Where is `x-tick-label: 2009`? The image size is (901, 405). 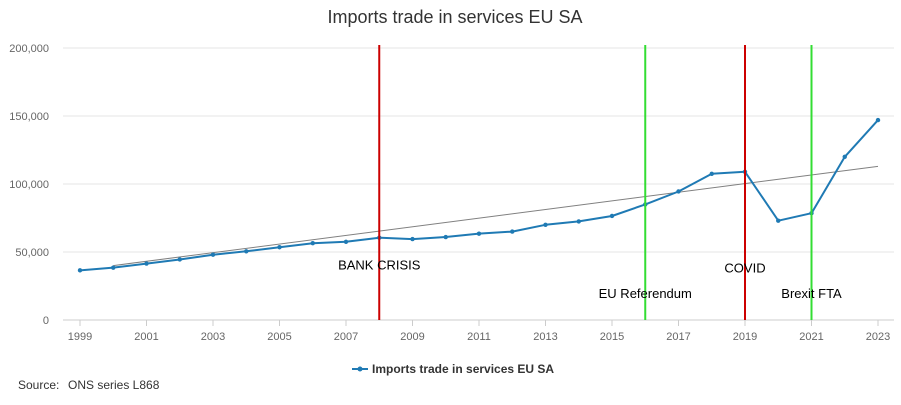 x-tick-label: 2009 is located at coordinates (412, 337).